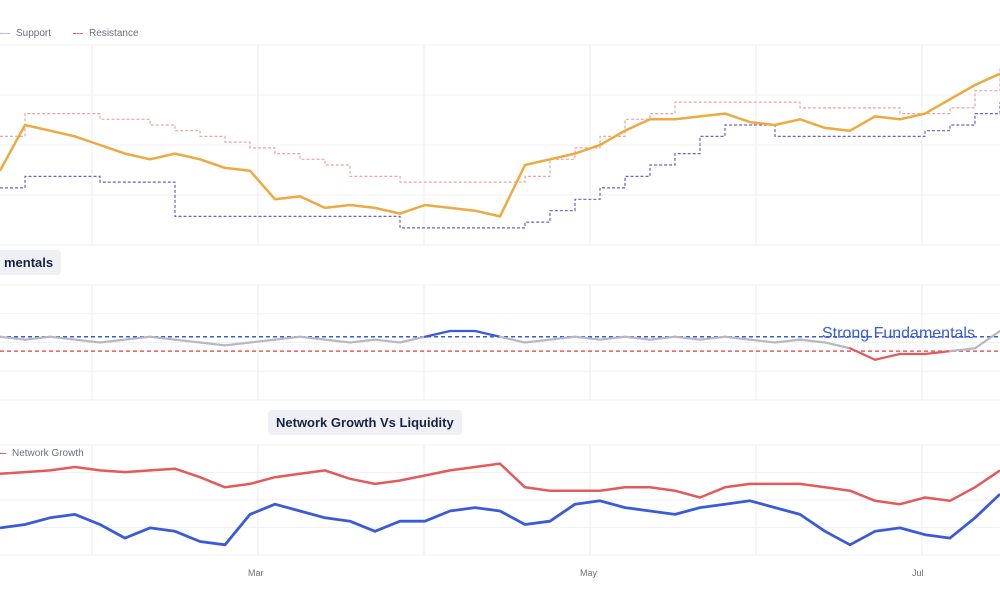 The width and height of the screenshot is (1000, 605). What do you see at coordinates (500, 484) in the screenshot?
I see `network-growth-line` at bounding box center [500, 484].